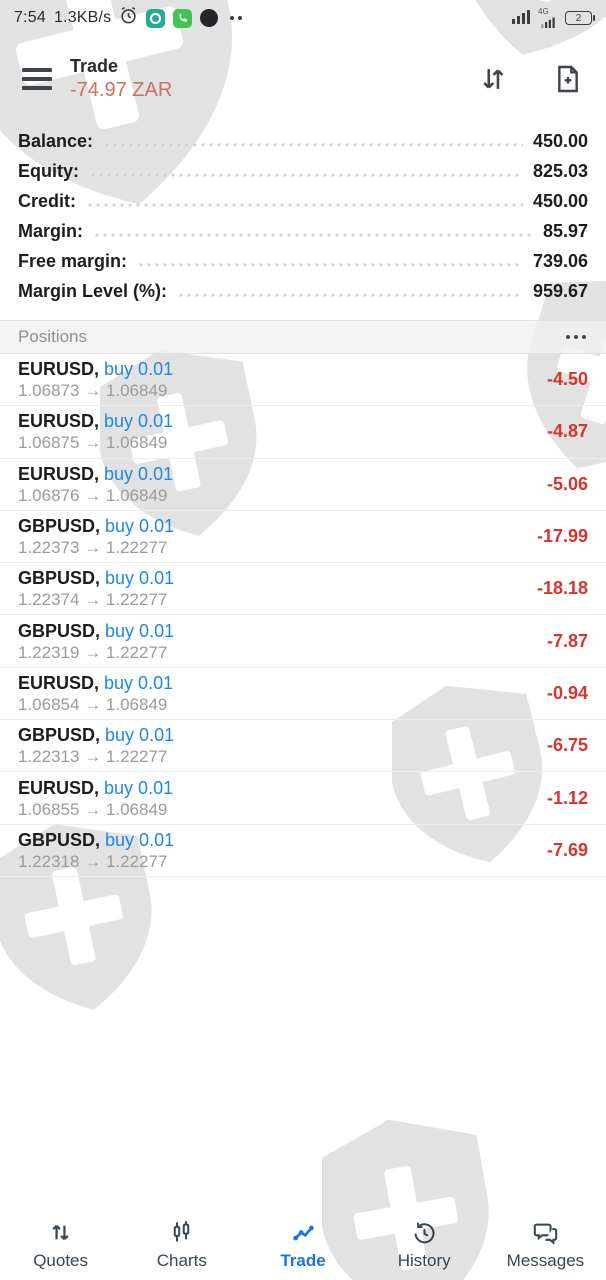 This screenshot has height=1280, width=606. I want to click on network-speed: 1.3KB/s, so click(82, 17).